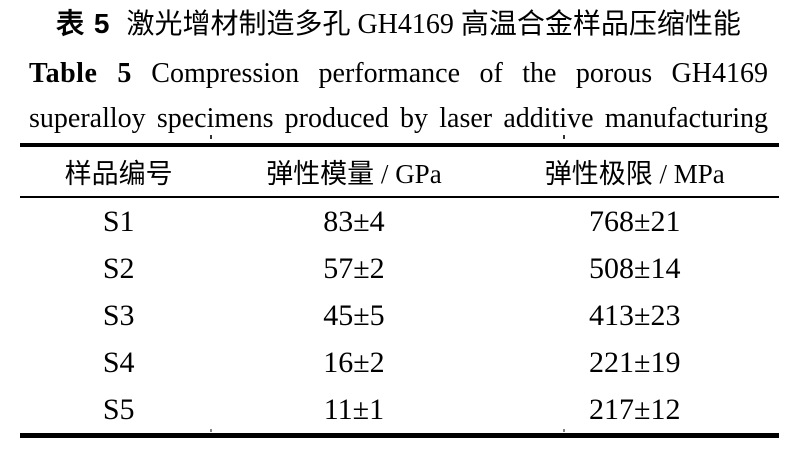 The image size is (797, 463). I want to click on cell-sample-id: S2, so click(118, 268).